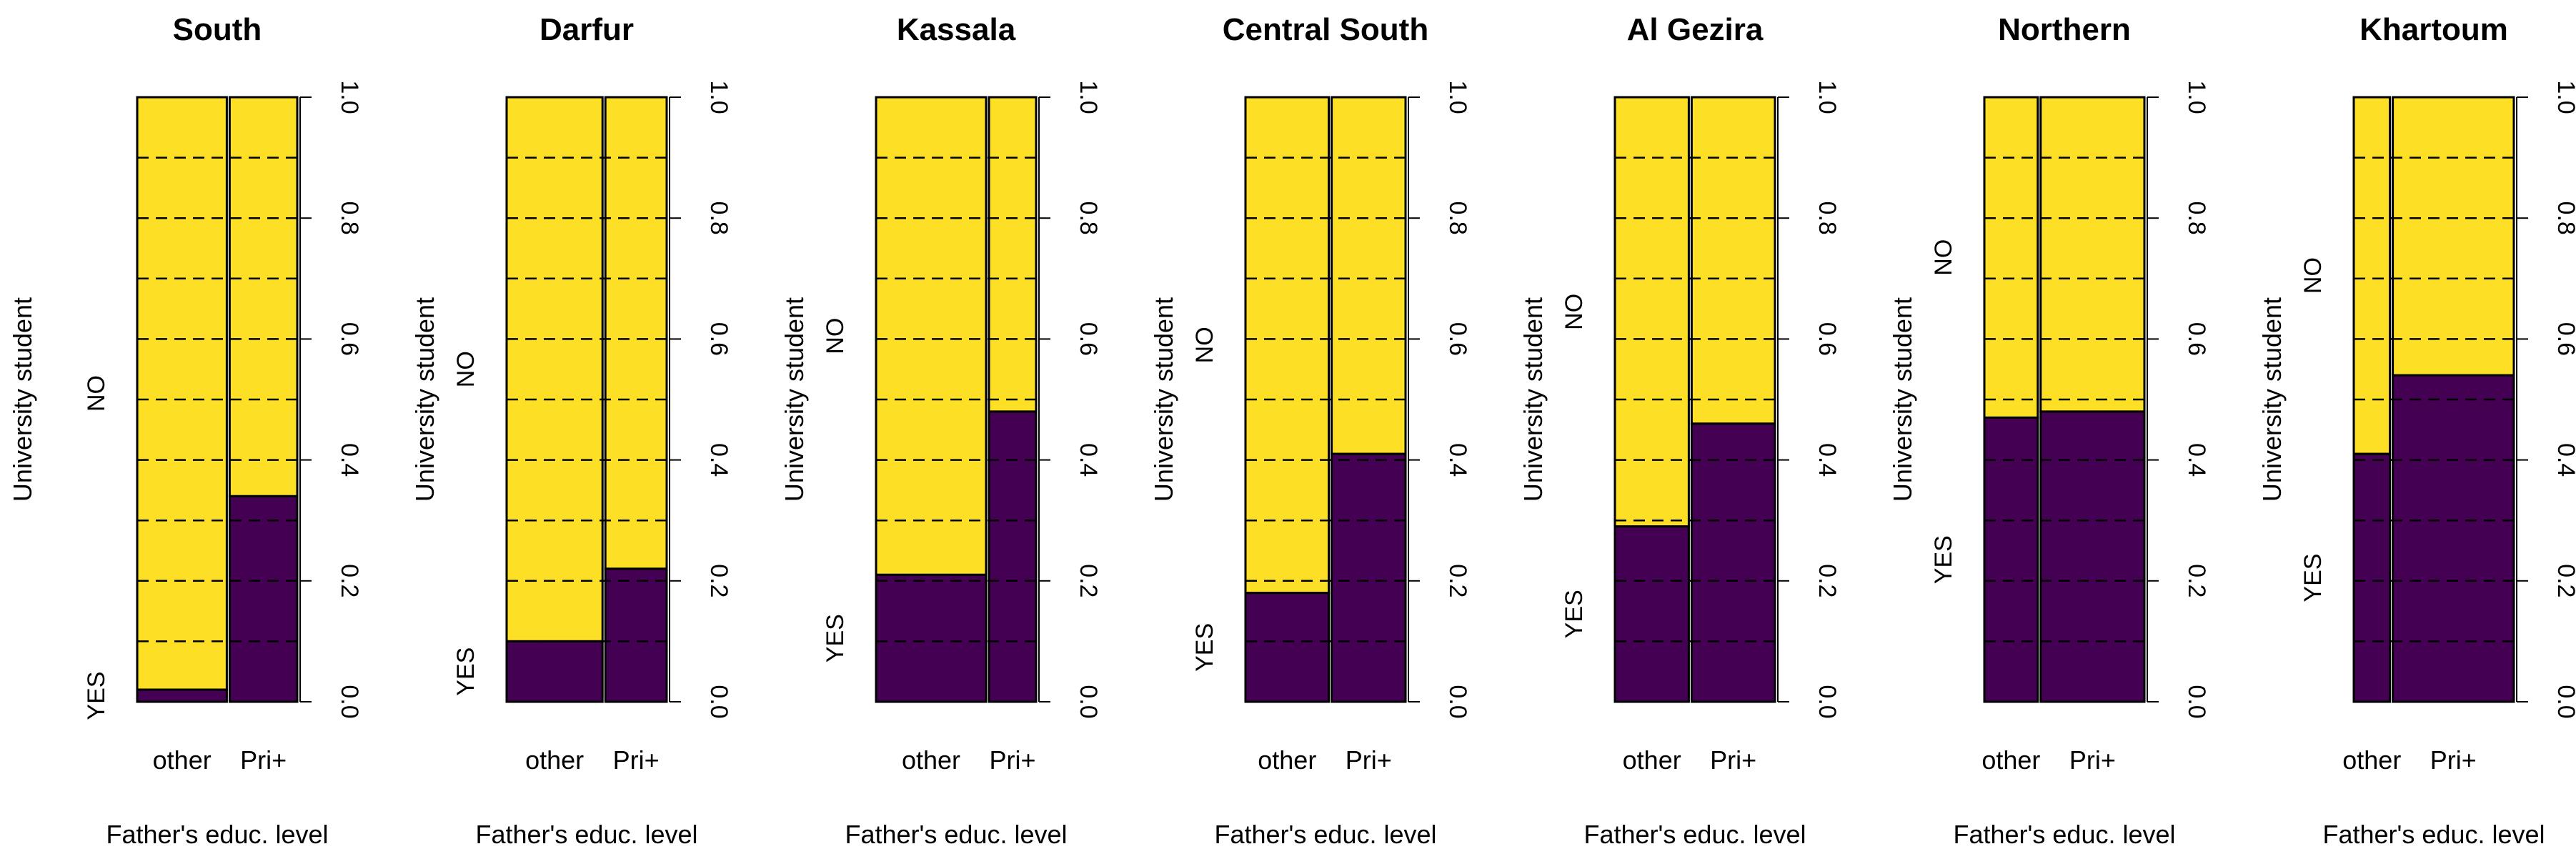 The width and height of the screenshot is (2576, 864). Describe the element at coordinates (2433, 29) in the screenshot. I see `panel-title: Khartoum` at that location.